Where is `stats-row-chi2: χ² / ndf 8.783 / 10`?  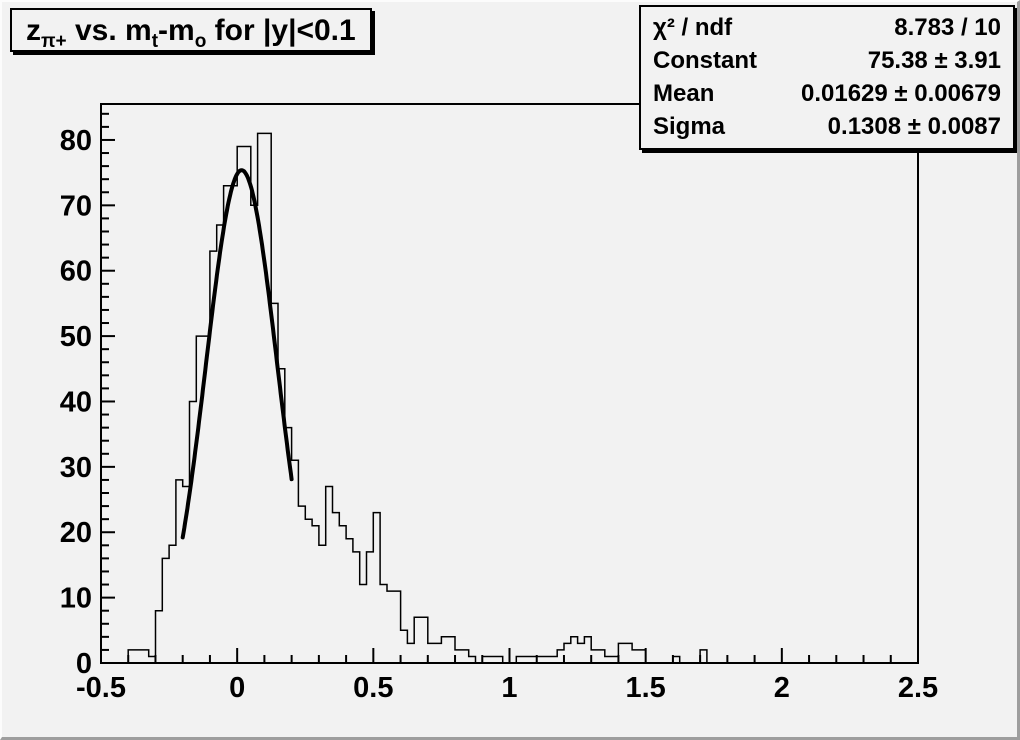 stats-row-chi2: χ² / ndf 8.783 / 10 is located at coordinates (827, 28).